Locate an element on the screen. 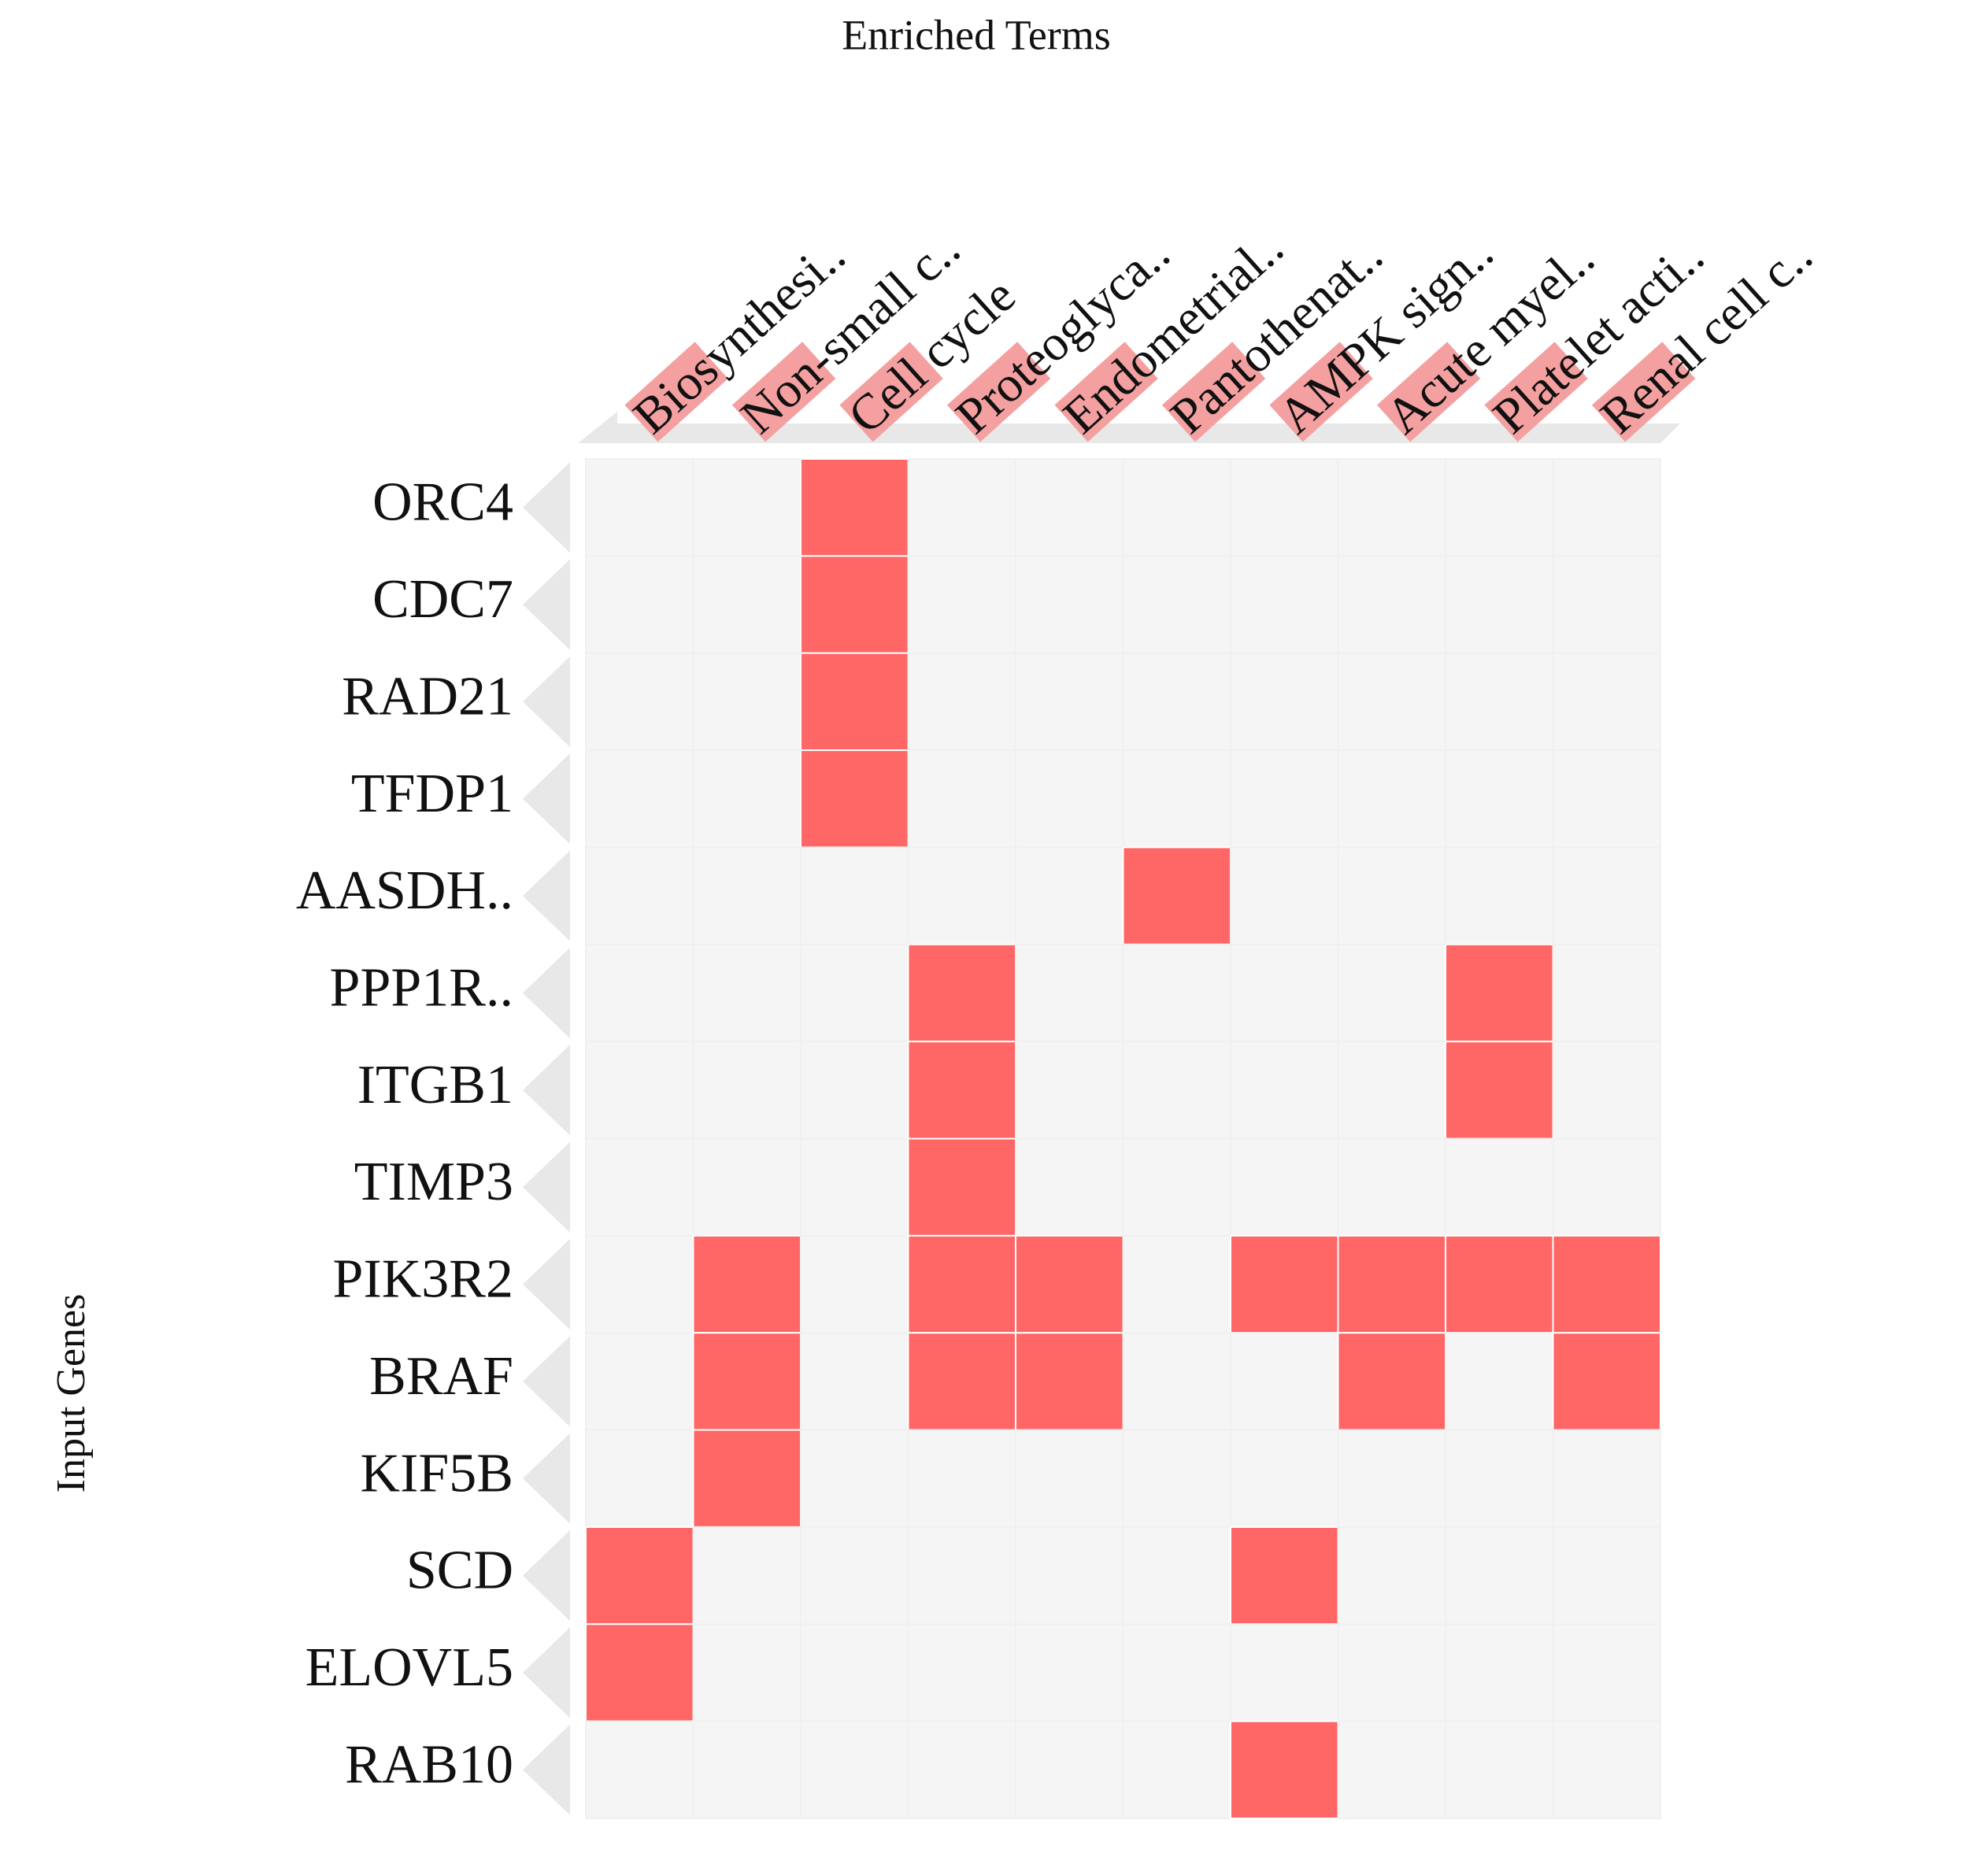 This screenshot has height=1853, width=1988. row-label: BRAF is located at coordinates (441, 1376).